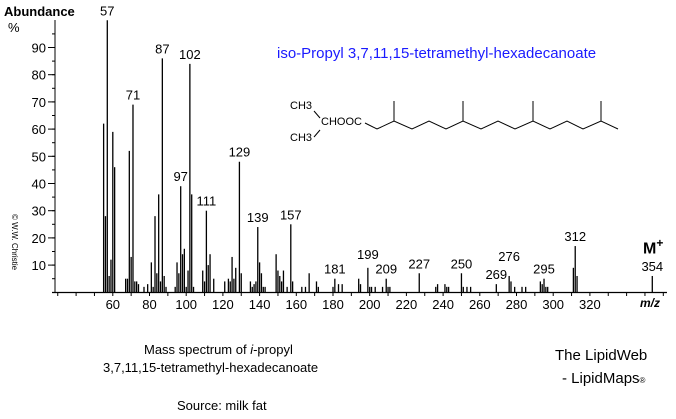 The width and height of the screenshot is (676, 419). Describe the element at coordinates (335, 269) in the screenshot. I see `peak-label-181: 181` at that location.